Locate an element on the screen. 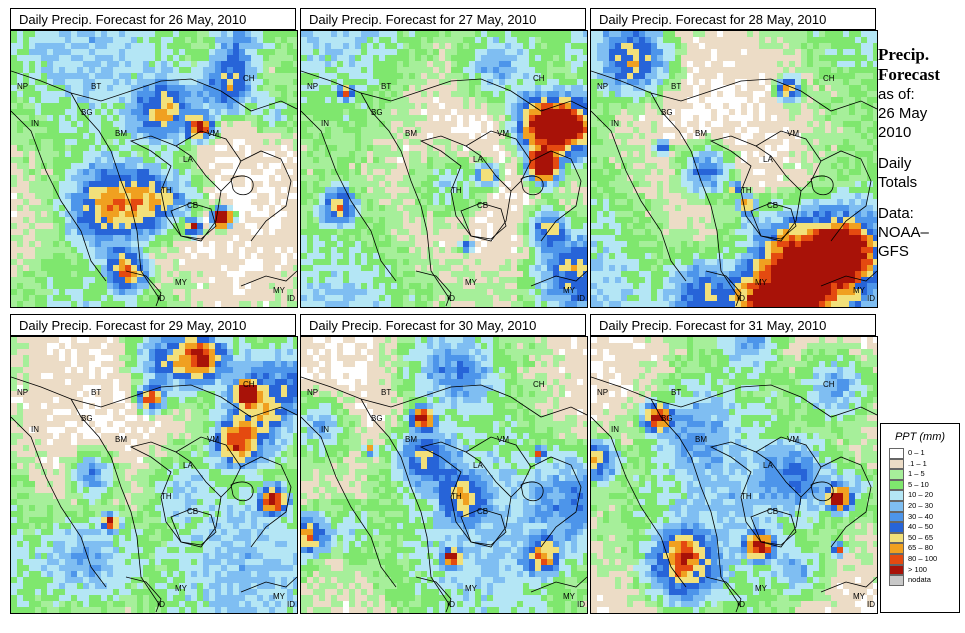 The width and height of the screenshot is (965, 633). panel-title: Daily Precip. Forecast for 31 May, 2010 is located at coordinates (733, 325).